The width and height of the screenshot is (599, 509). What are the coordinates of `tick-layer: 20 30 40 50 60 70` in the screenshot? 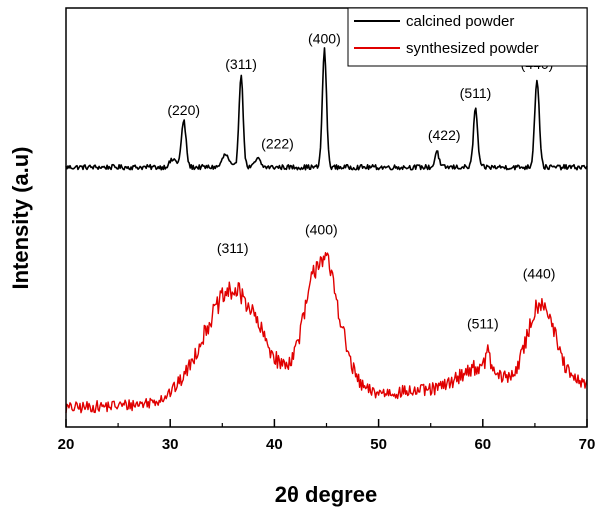 It's located at (327, 436).